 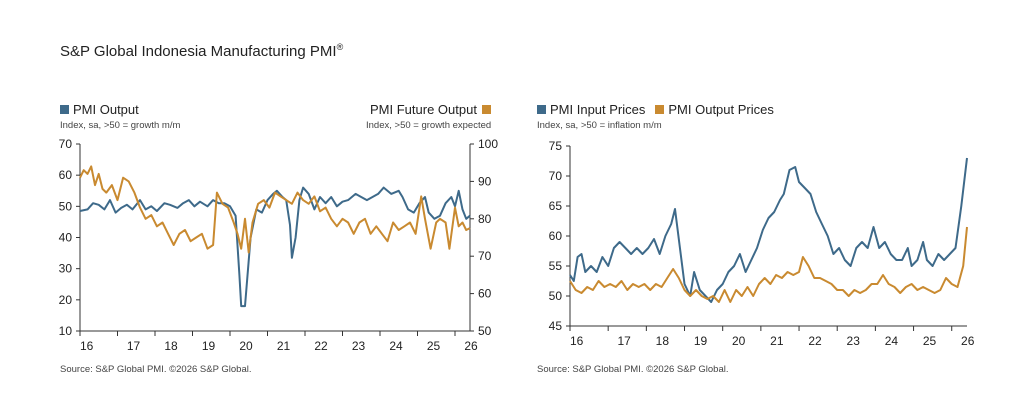 I want to click on y-tick-label: 55, so click(x=556, y=266).